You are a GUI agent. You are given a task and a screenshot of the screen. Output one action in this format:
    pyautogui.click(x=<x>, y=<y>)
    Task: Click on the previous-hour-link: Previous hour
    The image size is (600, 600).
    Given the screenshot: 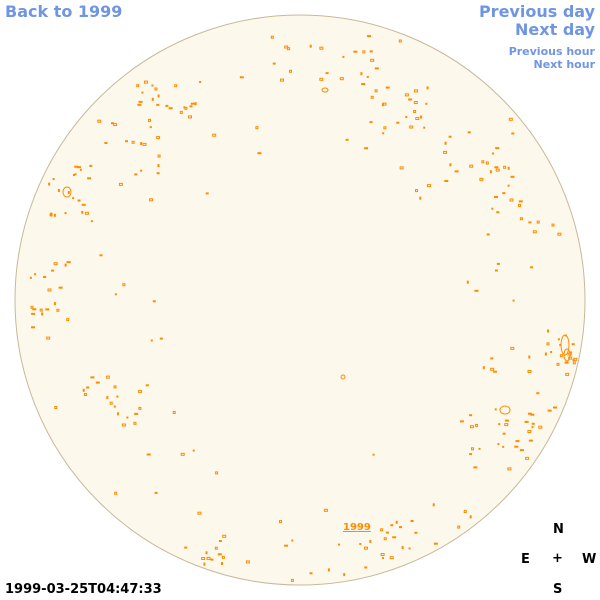 What is the action you would take?
    pyautogui.click(x=551, y=51)
    